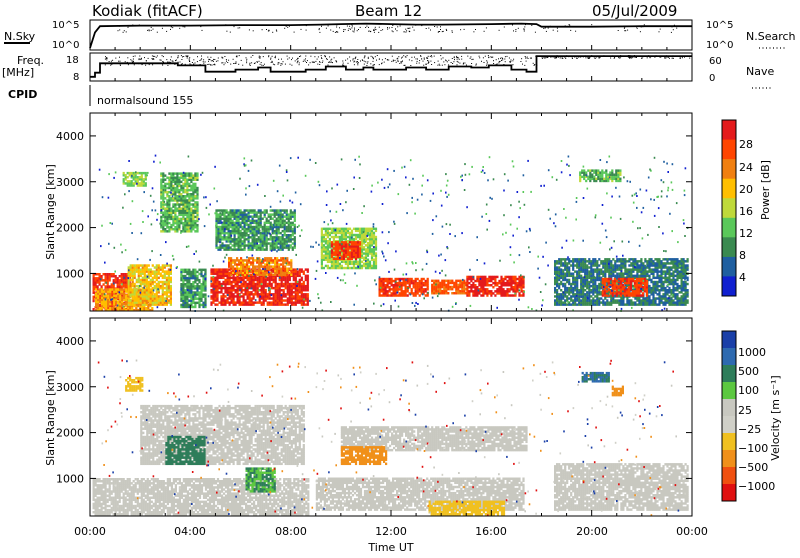  Describe the element at coordinates (388, 70) in the screenshot. I see `freq-panel: Freq. [MHz] 18 8 60 0 Nave` at that location.